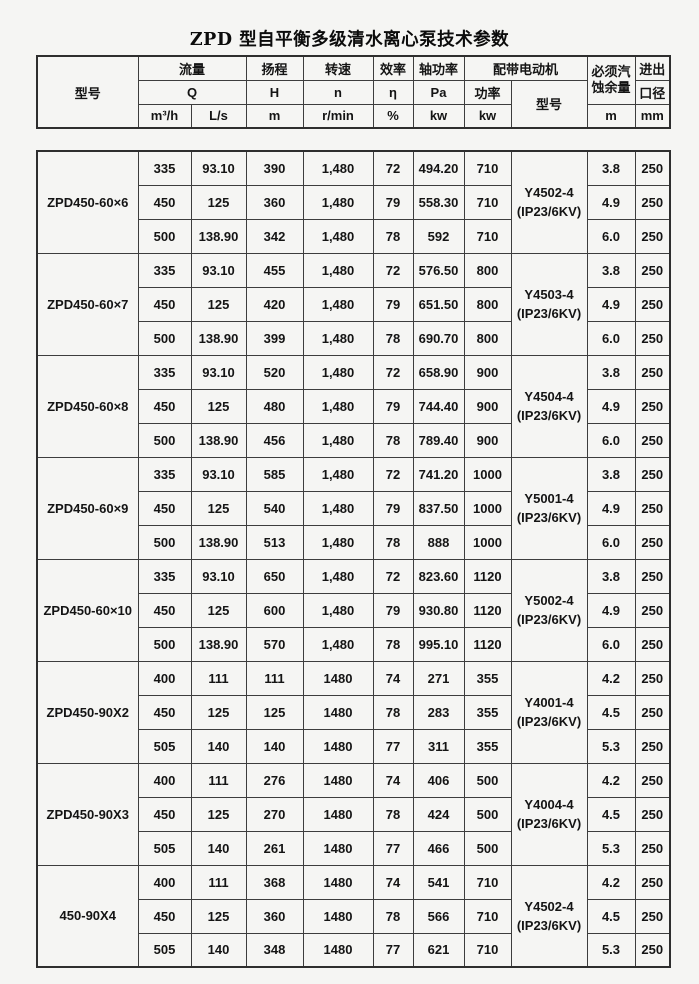 The image size is (699, 984). What do you see at coordinates (525, 68) in the screenshot?
I see `col-header-motor: 配带电动机` at bounding box center [525, 68].